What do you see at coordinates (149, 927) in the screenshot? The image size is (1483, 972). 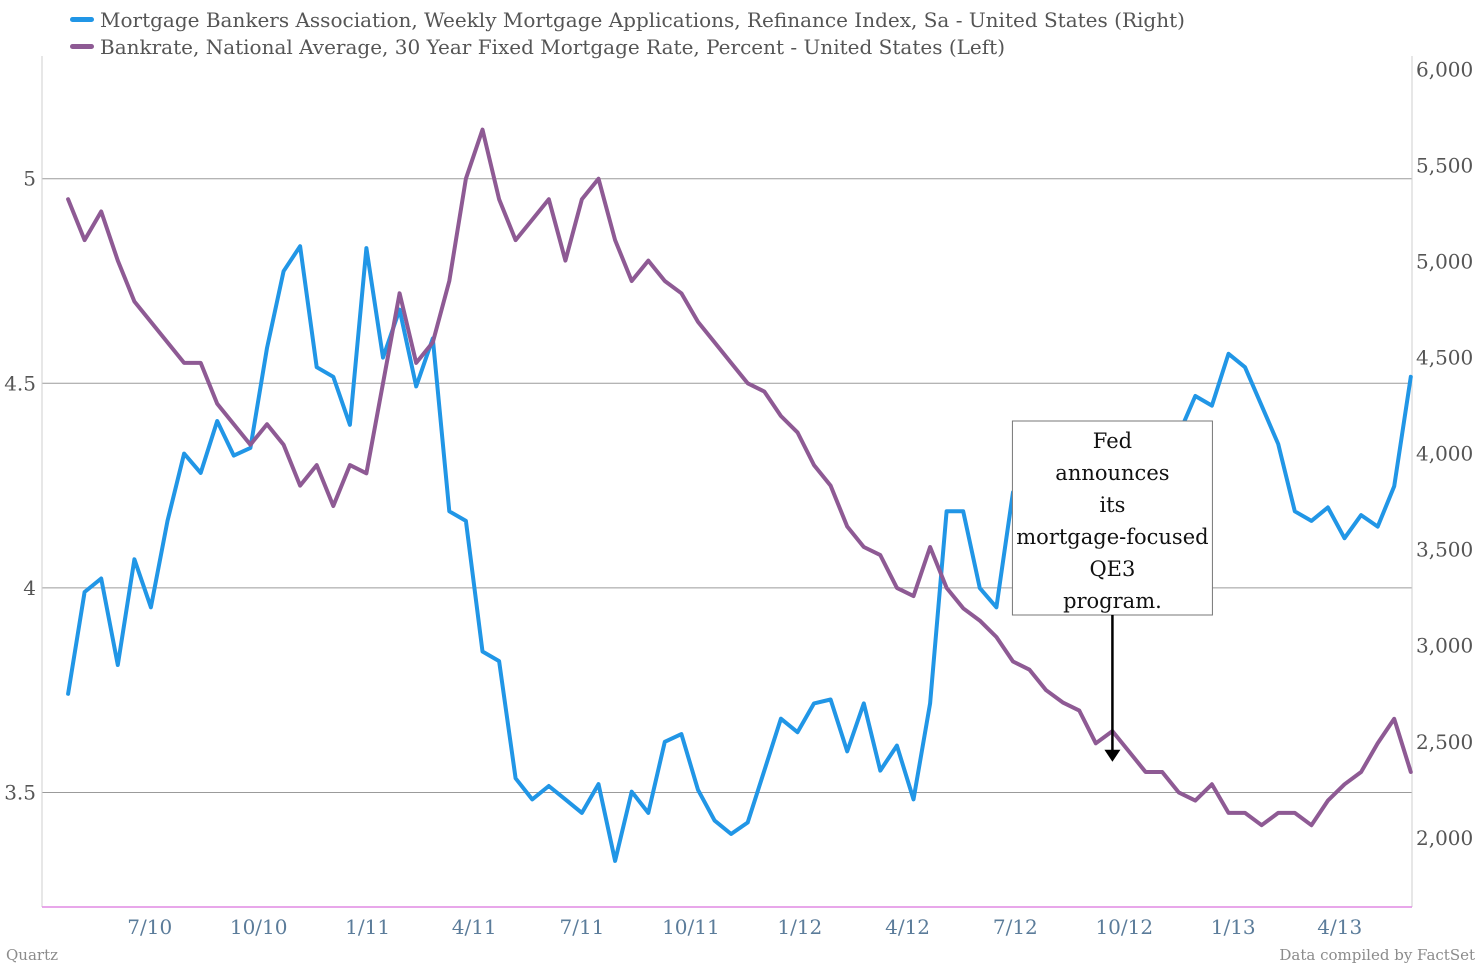 I see `x-tick-label: 7/10` at bounding box center [149, 927].